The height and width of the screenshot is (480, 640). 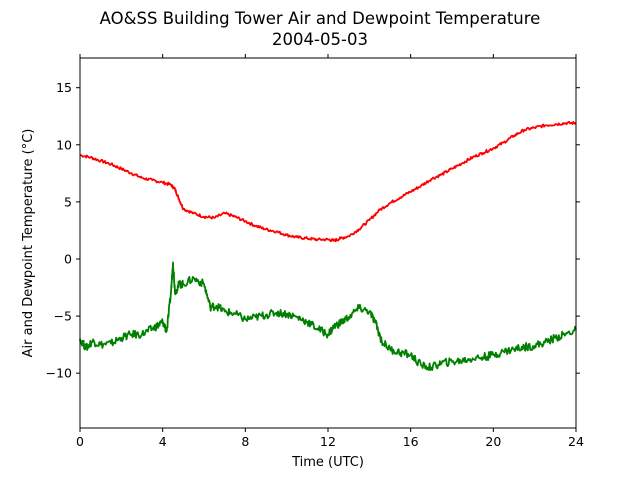 What do you see at coordinates (59, 373) in the screenshot?
I see `y-tick-label: −10` at bounding box center [59, 373].